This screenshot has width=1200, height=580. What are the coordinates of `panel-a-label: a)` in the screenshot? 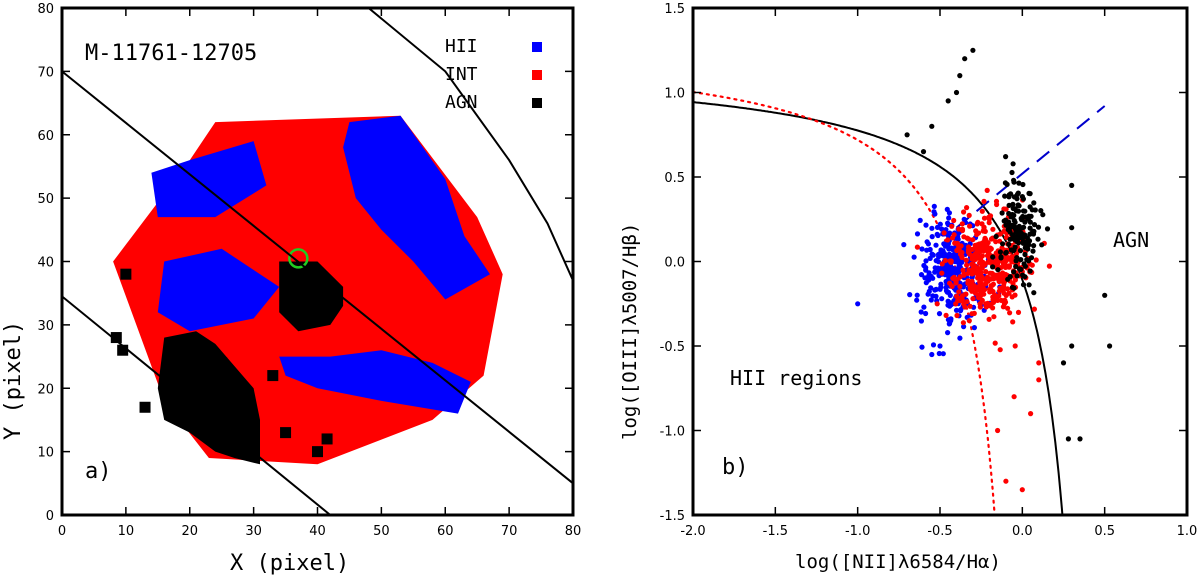 It's located at (98, 471).